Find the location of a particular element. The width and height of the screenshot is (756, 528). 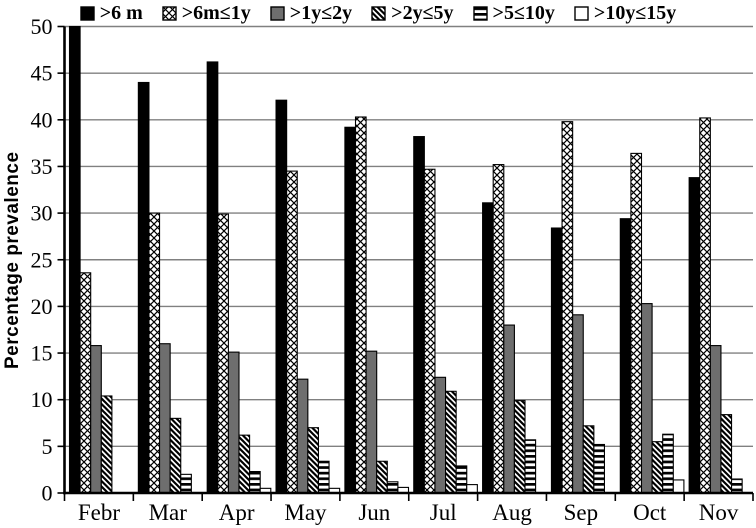

x-label-apr: Apr is located at coordinates (237, 512).